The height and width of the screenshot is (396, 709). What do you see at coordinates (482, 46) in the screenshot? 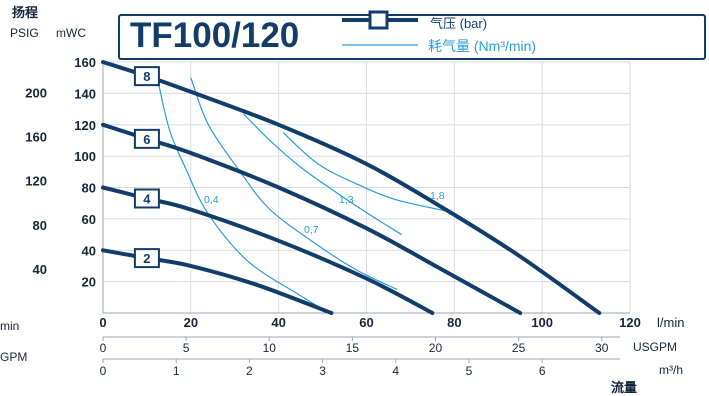
I see `legend-air-label: 耗气量 (Nm³/min)` at bounding box center [482, 46].